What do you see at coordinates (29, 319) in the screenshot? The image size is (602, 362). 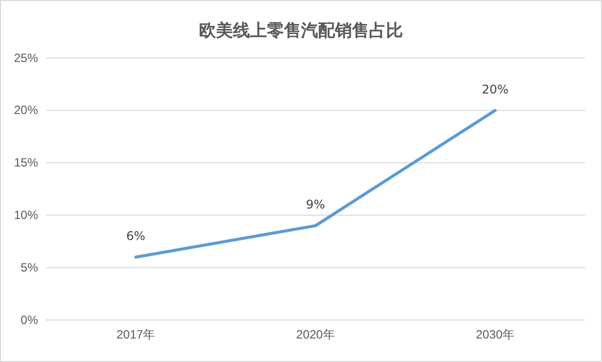 I see `y-tick-label: 0%` at bounding box center [29, 319].